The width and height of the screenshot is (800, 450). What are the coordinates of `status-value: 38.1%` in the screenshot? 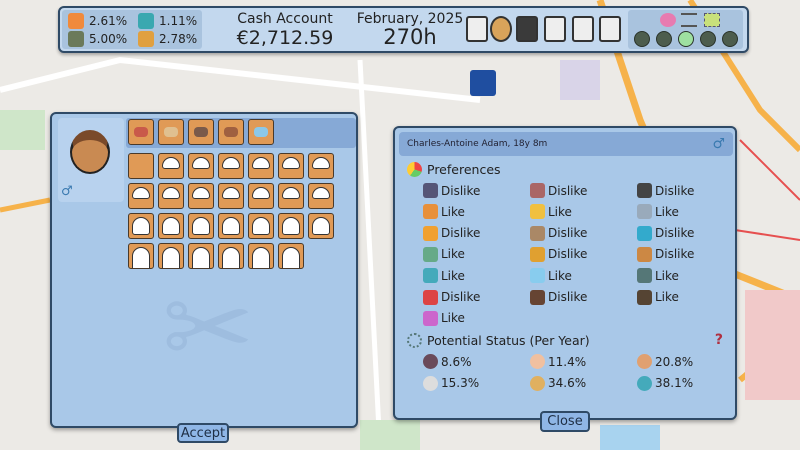 It's located at (674, 383).